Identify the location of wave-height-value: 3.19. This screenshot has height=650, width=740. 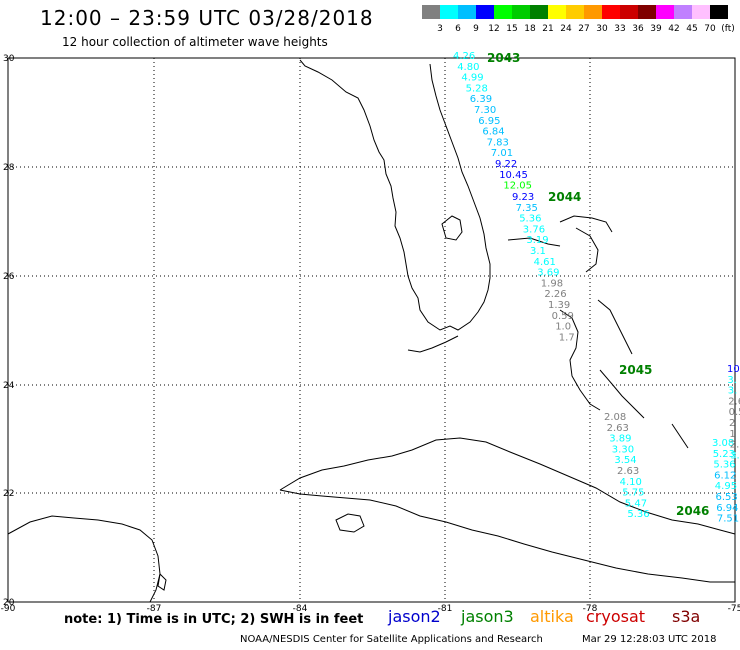
(537, 240).